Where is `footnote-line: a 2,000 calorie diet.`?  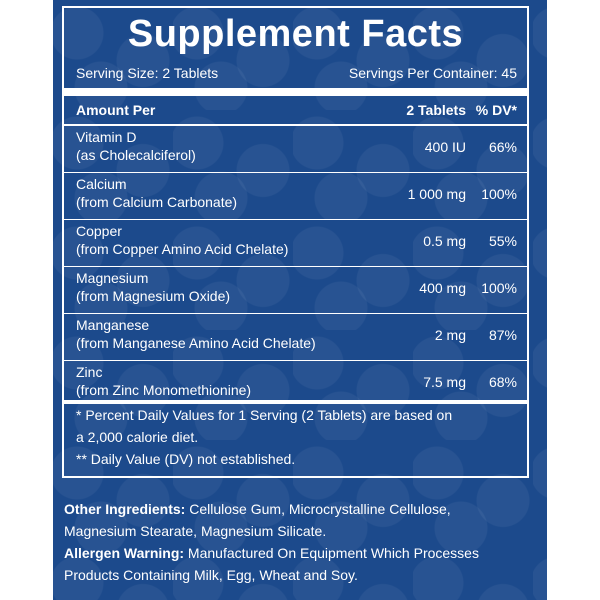 footnote-line: a 2,000 calorie diet. is located at coordinates (137, 437).